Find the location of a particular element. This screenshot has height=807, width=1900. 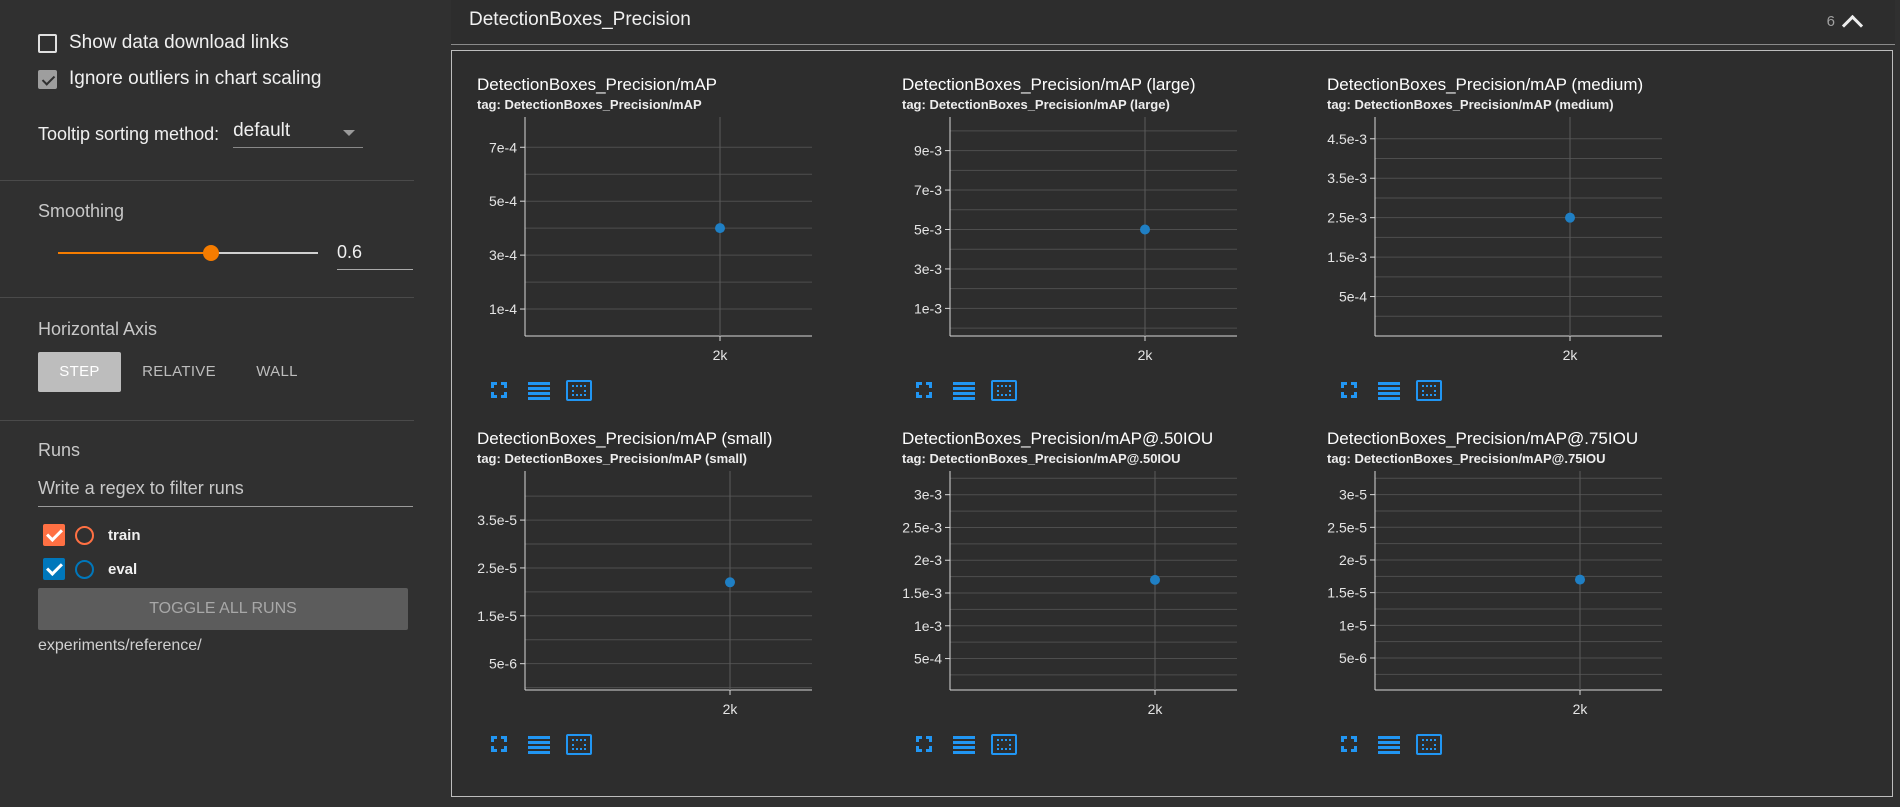

toggle-all-runs-button: TOGGLE ALL RUNS is located at coordinates (223, 609).